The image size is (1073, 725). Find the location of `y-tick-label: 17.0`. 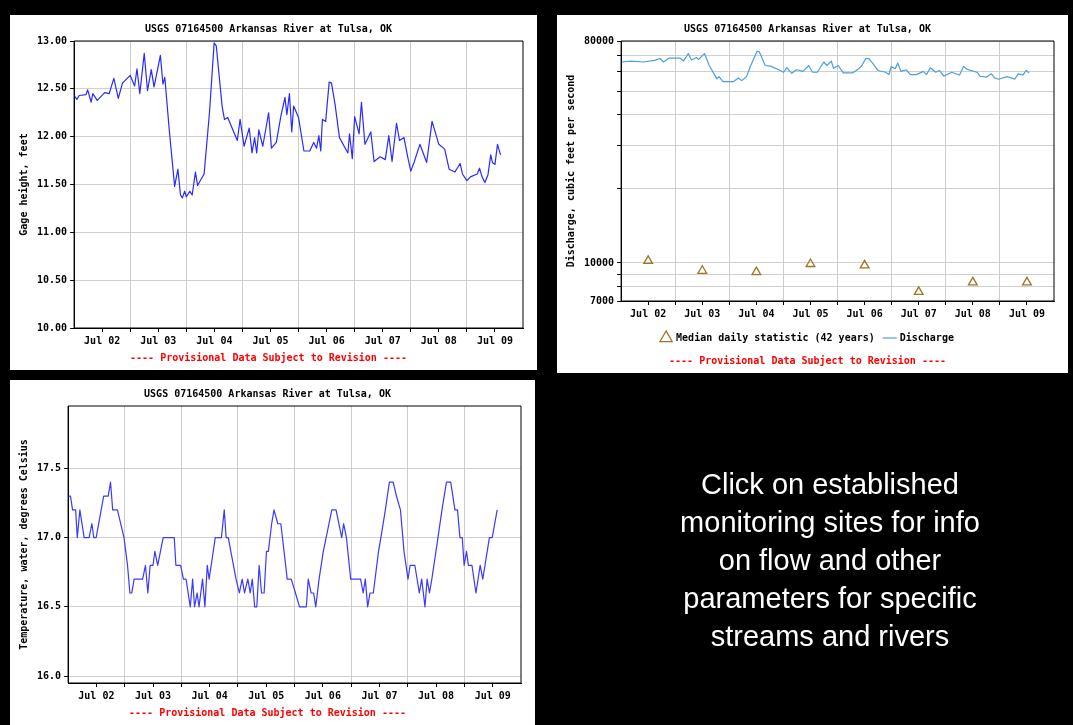

y-tick-label: 17.0 is located at coordinates (49, 537).